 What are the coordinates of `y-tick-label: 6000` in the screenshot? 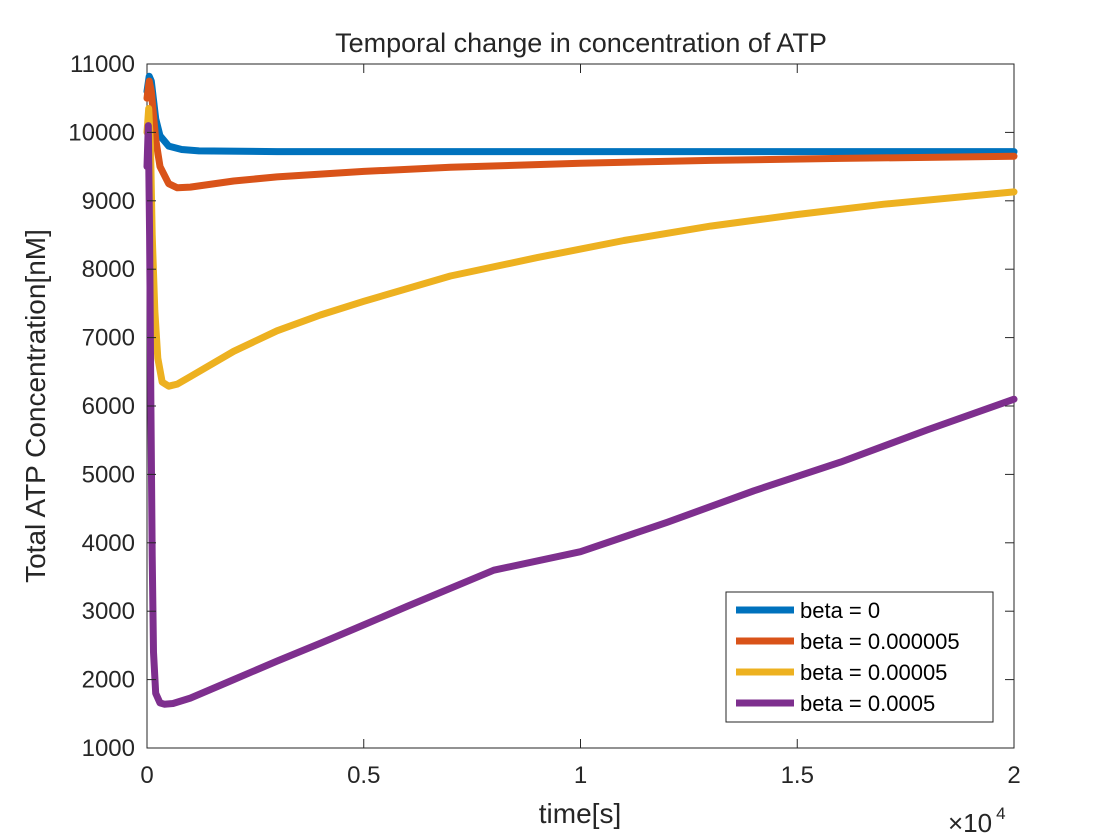 It's located at (108, 406).